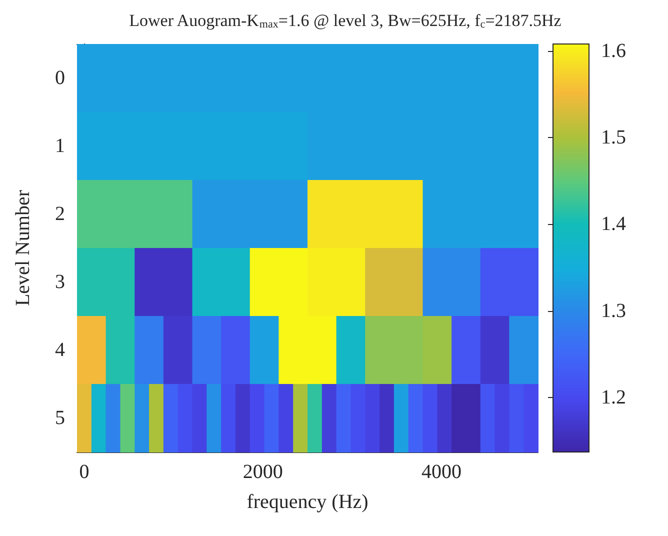 The width and height of the screenshot is (668, 536). What do you see at coordinates (60, 282) in the screenshot?
I see `y-tick-label: 3` at bounding box center [60, 282].